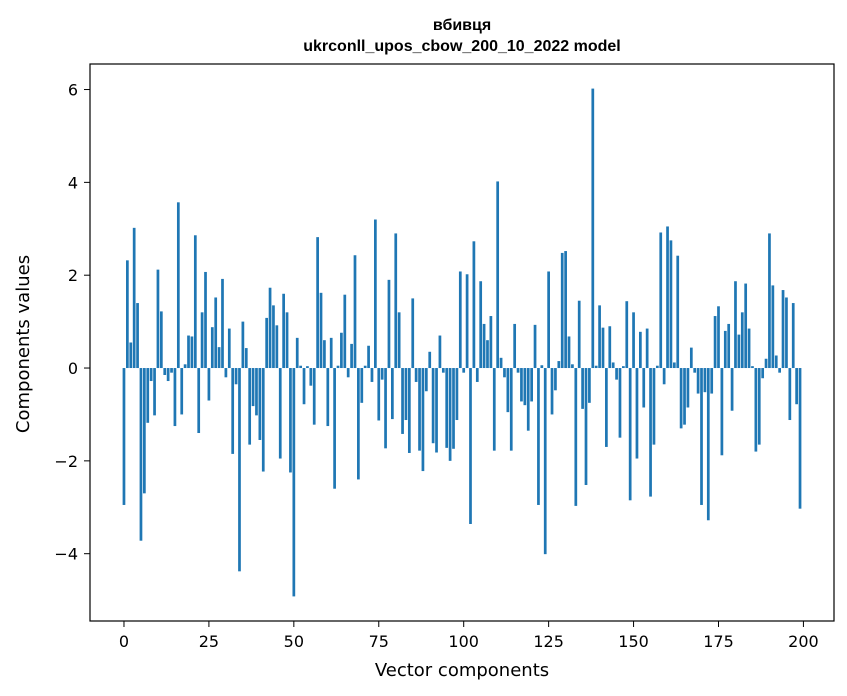 The image size is (847, 696). Describe the element at coordinates (633, 641) in the screenshot. I see `x-tick-label: 150` at that location.